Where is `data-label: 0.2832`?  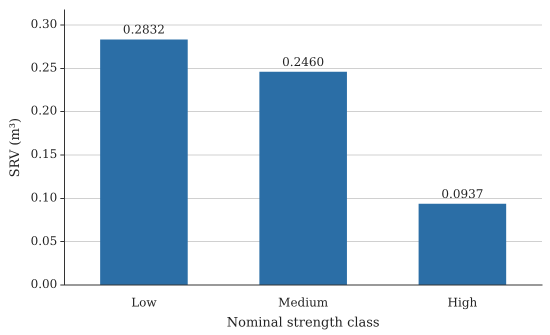
data-label: 0.2832 is located at coordinates (143, 29).